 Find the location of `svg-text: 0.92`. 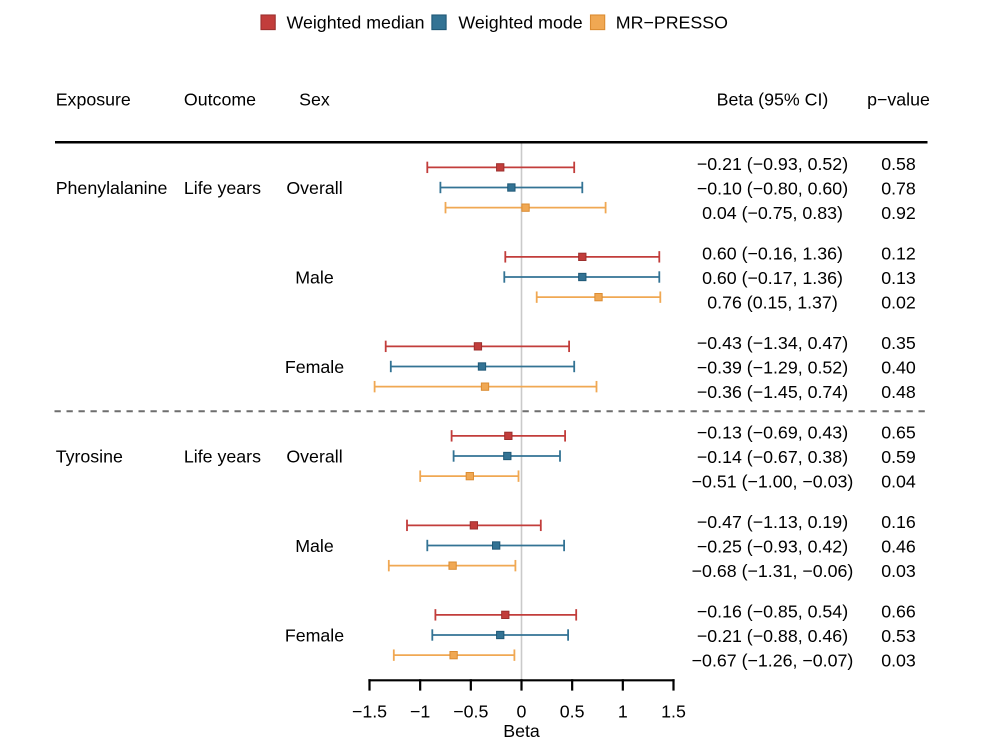

svg-text: 0.92 is located at coordinates (898, 213).